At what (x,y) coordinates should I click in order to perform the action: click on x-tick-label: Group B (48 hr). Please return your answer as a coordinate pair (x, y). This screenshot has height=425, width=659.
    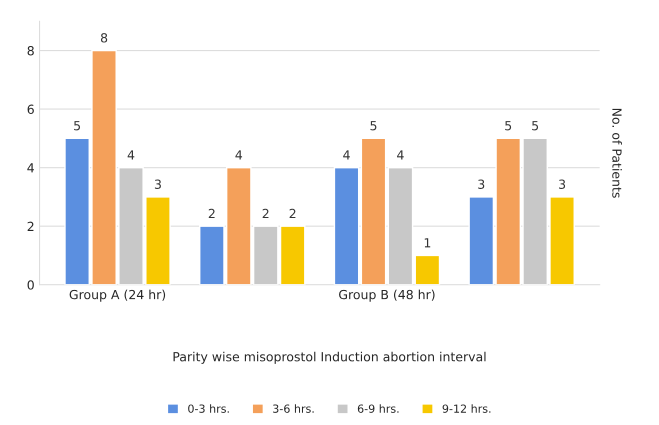
    Looking at the image, I should click on (387, 296).